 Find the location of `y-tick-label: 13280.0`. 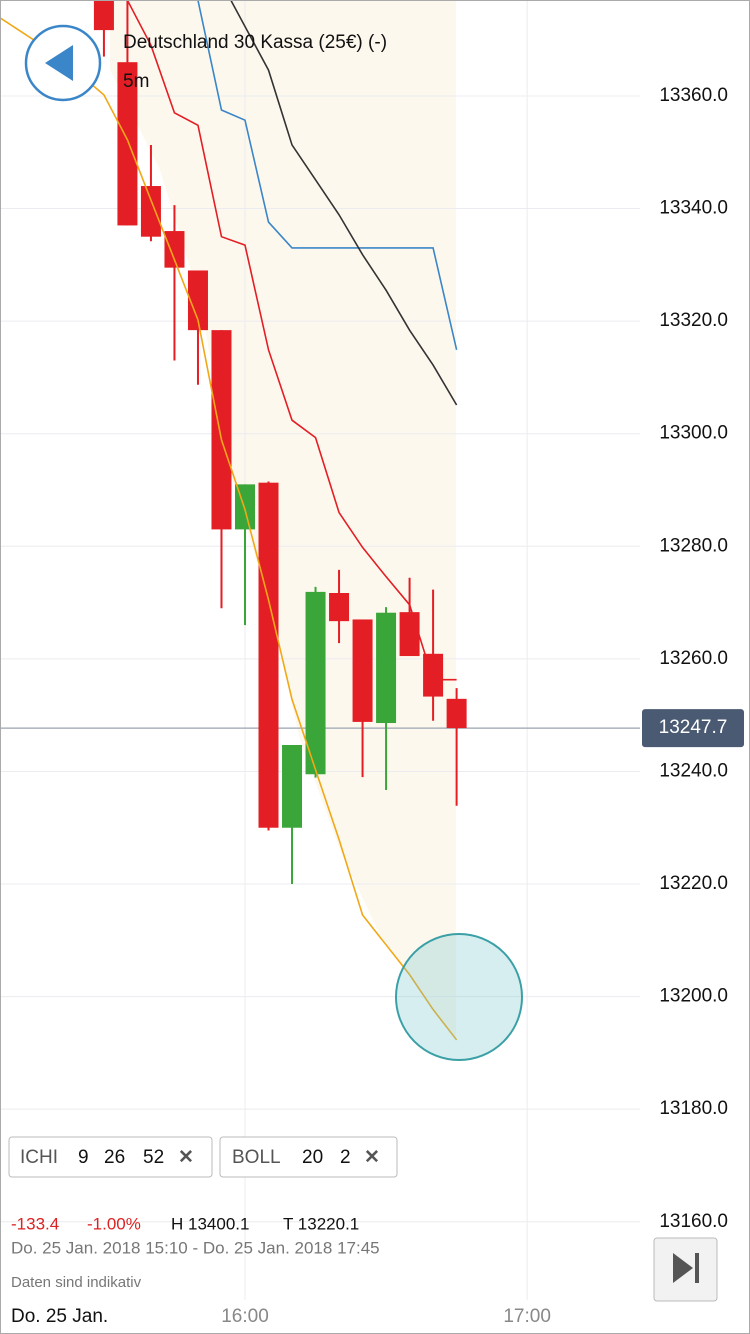

y-tick-label: 13280.0 is located at coordinates (693, 545).